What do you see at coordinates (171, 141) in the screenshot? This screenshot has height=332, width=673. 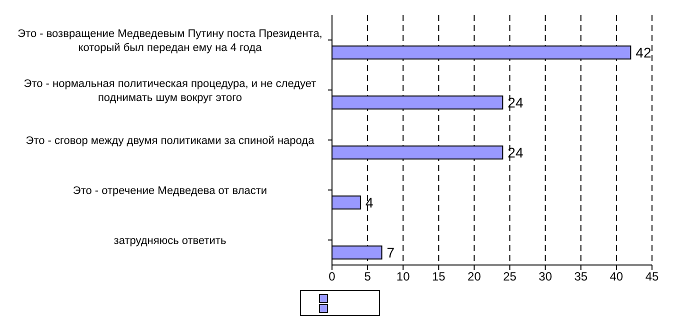 I see `y-tick-label: Это - сговор между двумя политиками за спиной народа` at bounding box center [171, 141].